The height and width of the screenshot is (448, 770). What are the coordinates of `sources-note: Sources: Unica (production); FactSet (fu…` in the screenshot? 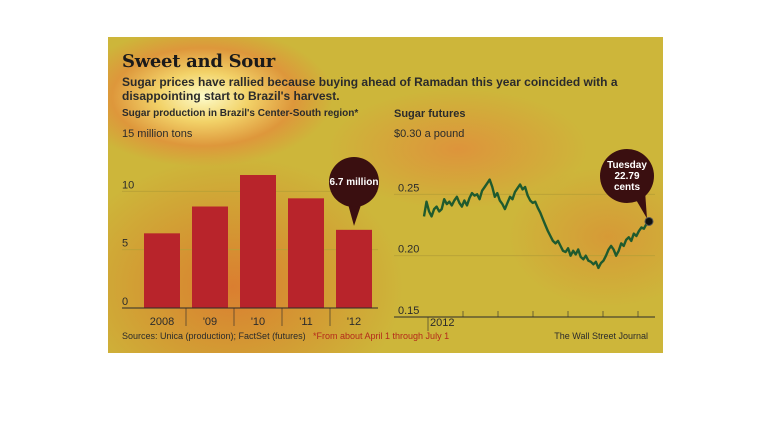 It's located at (214, 336).